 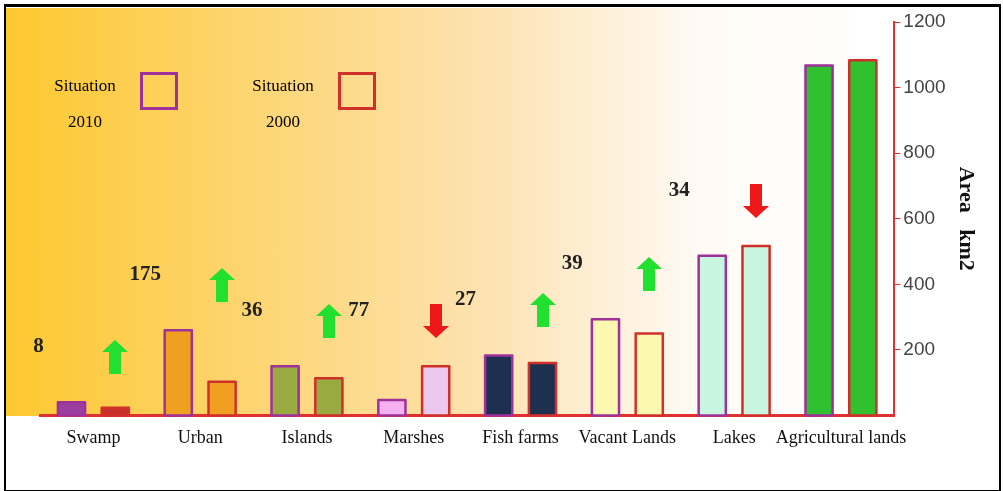 I want to click on annotation: 27, so click(x=466, y=298).